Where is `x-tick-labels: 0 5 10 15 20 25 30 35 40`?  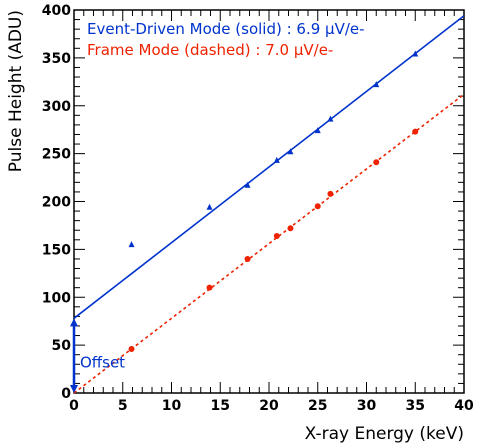
x-tick-labels: 0 5 10 15 20 25 30 35 40 is located at coordinates (271, 406).